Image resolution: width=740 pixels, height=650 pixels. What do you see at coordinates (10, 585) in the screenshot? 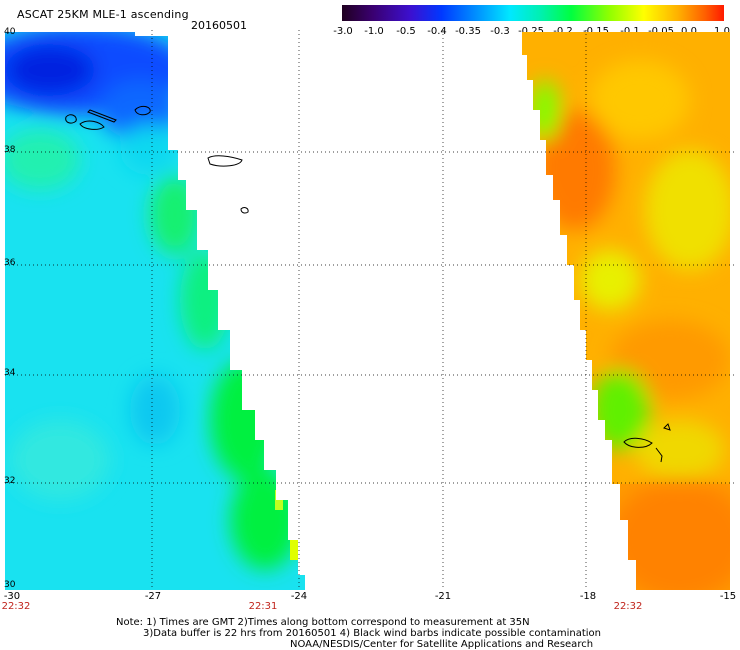
I see `lat-label: 30` at bounding box center [10, 585].